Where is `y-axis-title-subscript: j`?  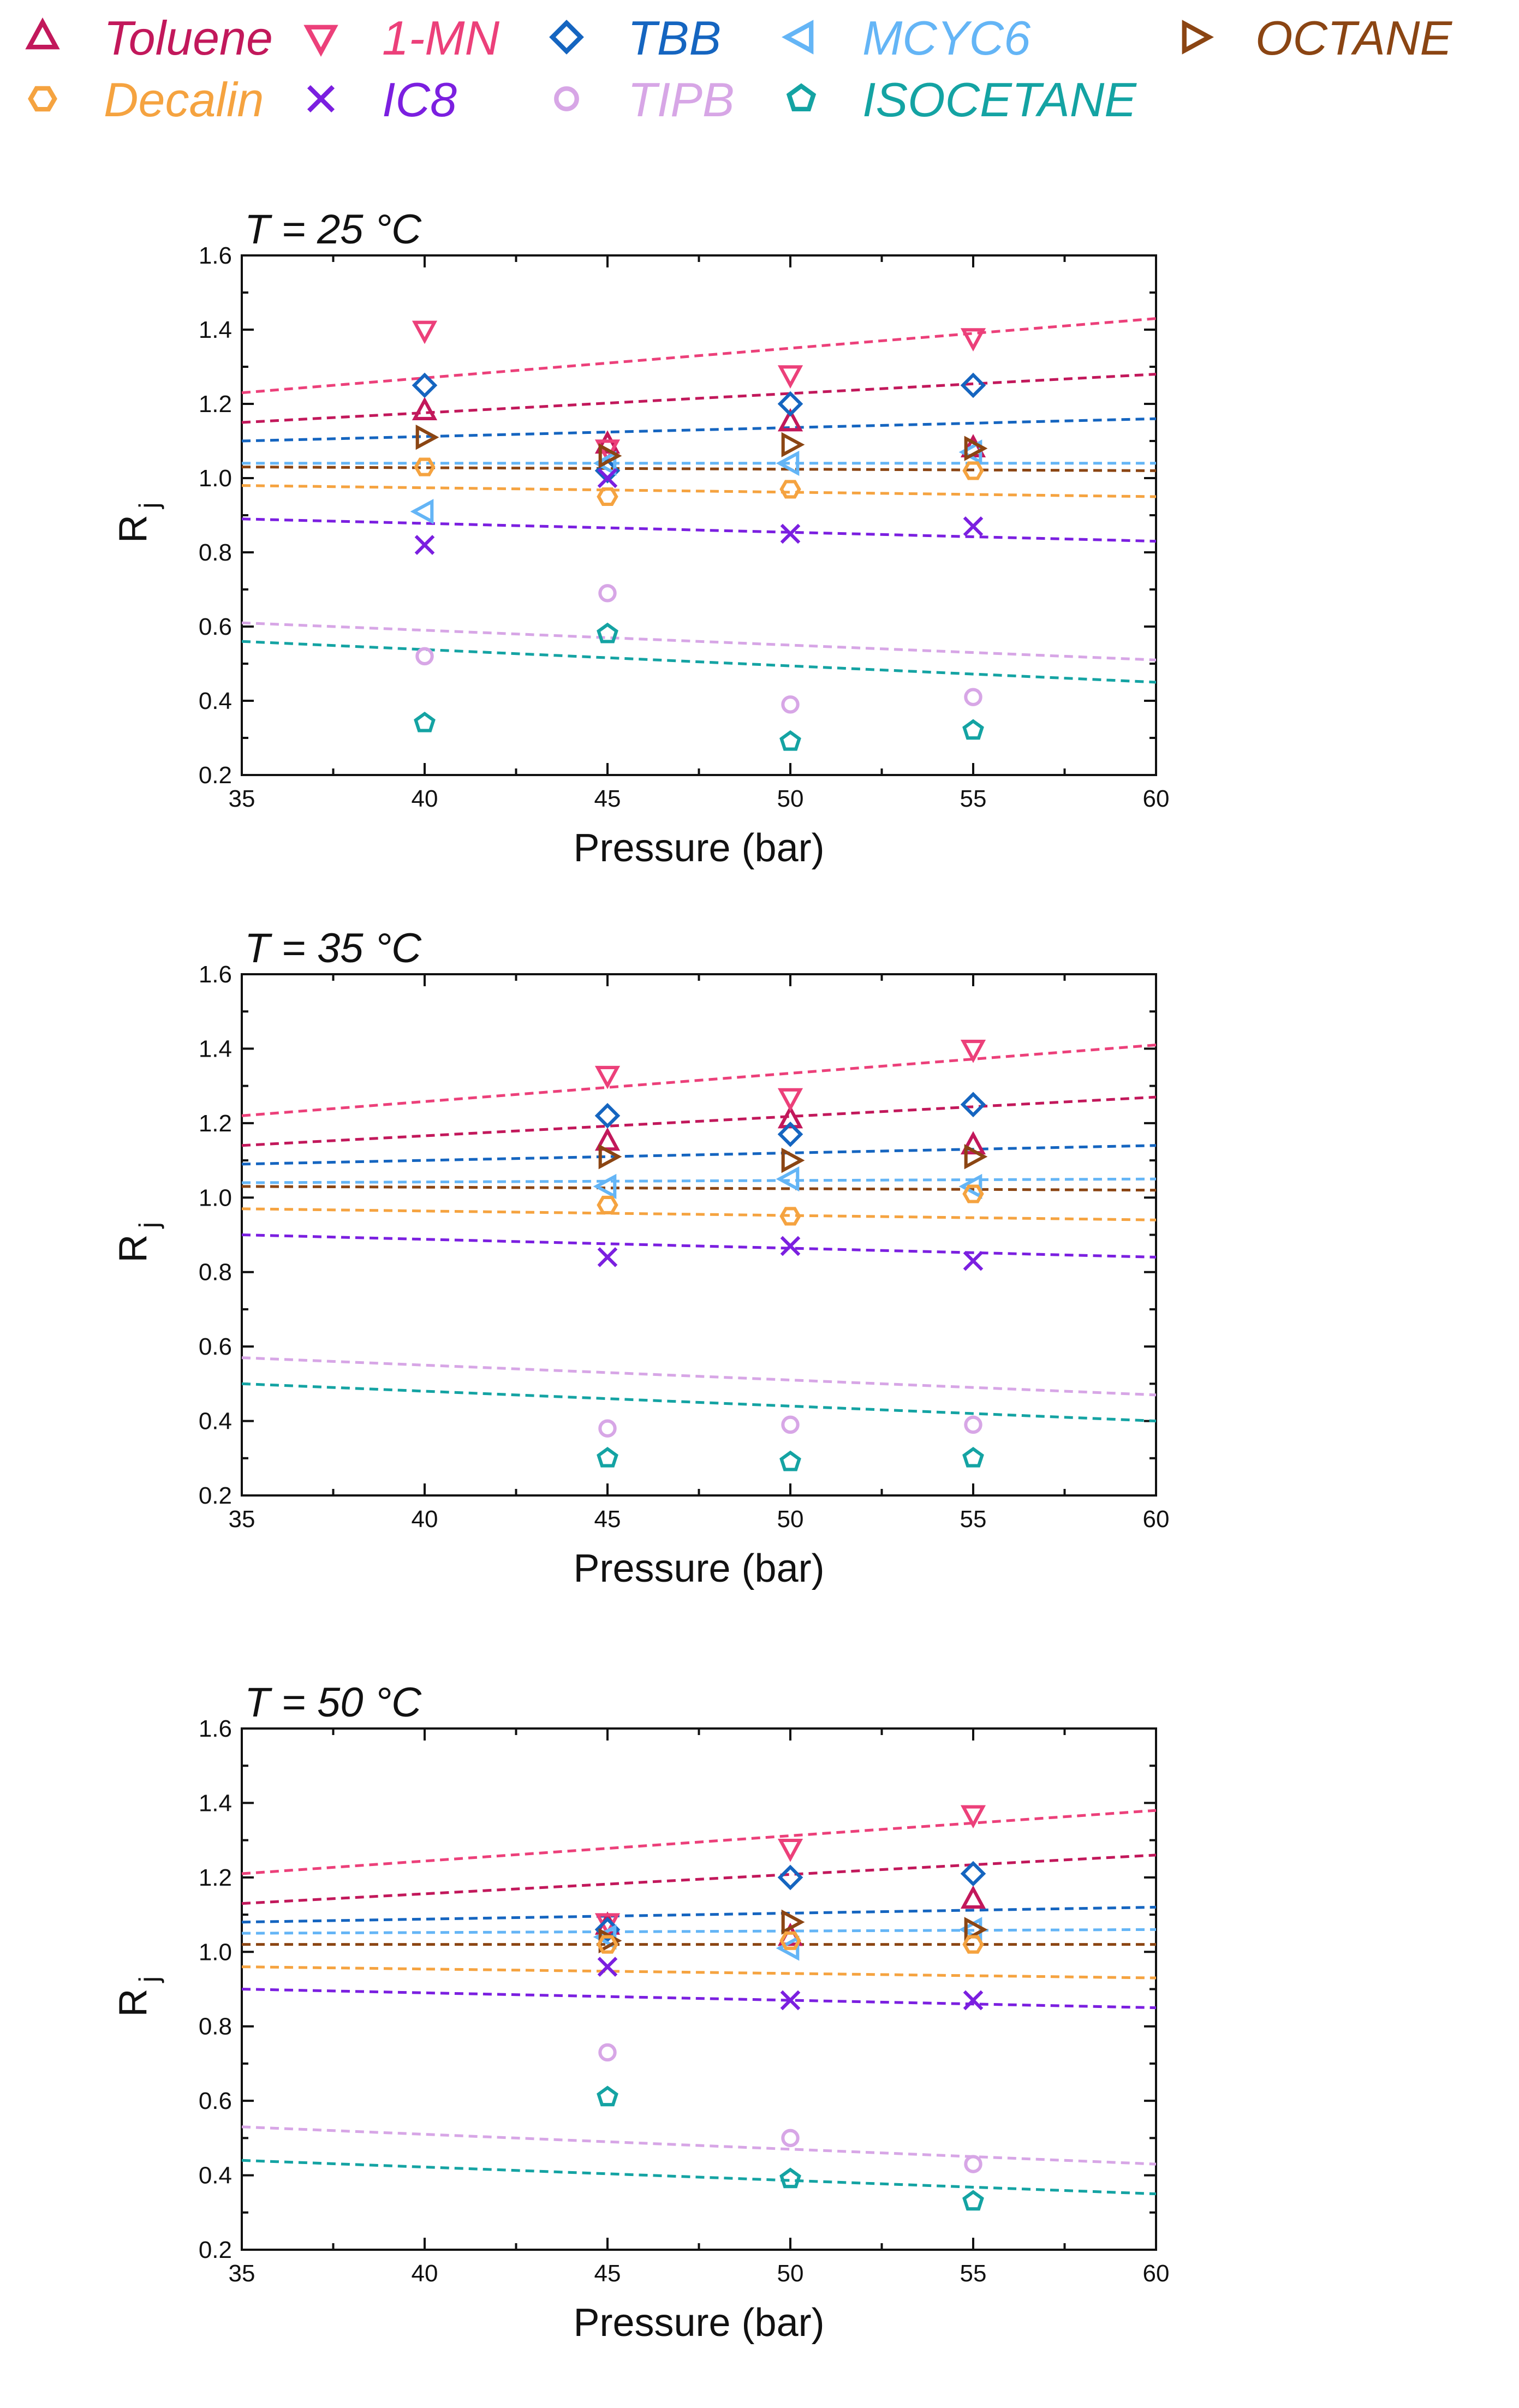
y-axis-title-subscript: j is located at coordinates (149, 1225).